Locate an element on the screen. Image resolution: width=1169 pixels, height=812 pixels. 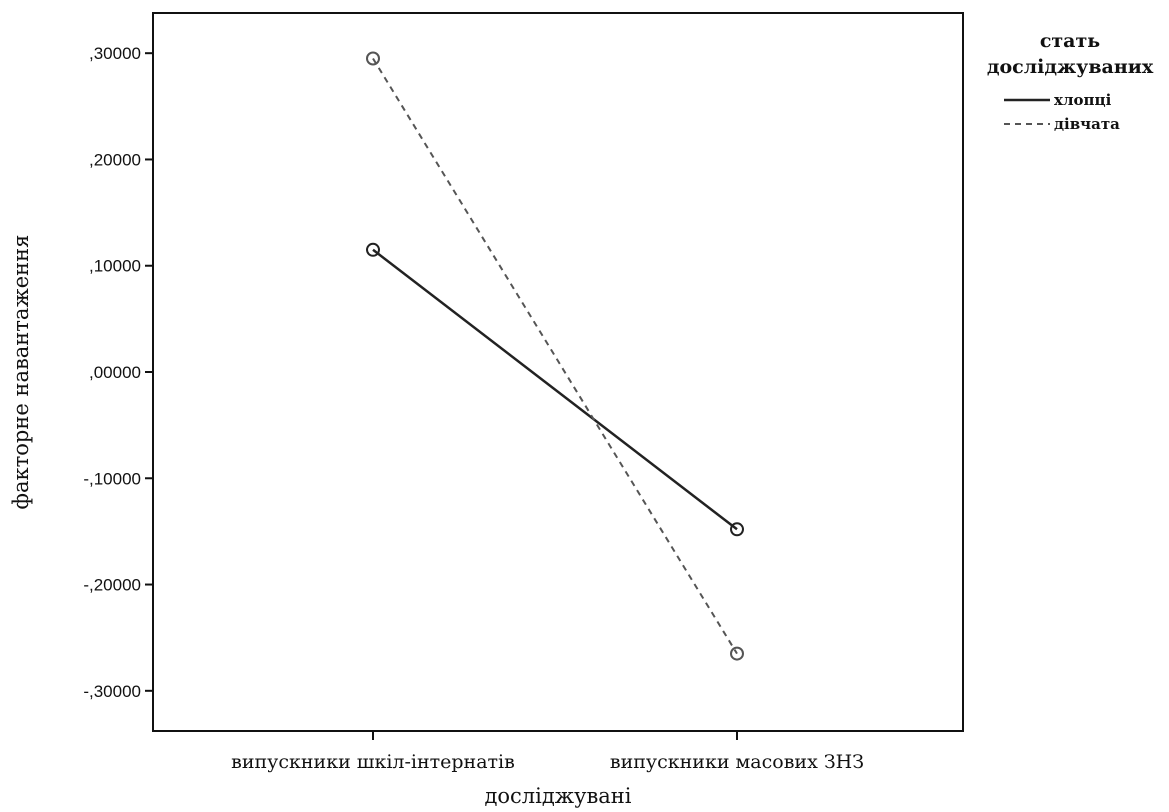
legend-title-line-2: досліджуваних is located at coordinates (1070, 67).